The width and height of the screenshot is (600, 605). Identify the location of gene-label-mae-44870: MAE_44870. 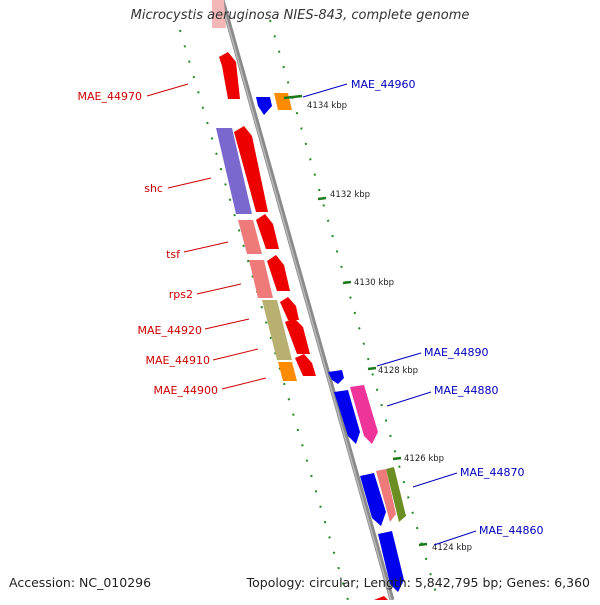
(492, 472).